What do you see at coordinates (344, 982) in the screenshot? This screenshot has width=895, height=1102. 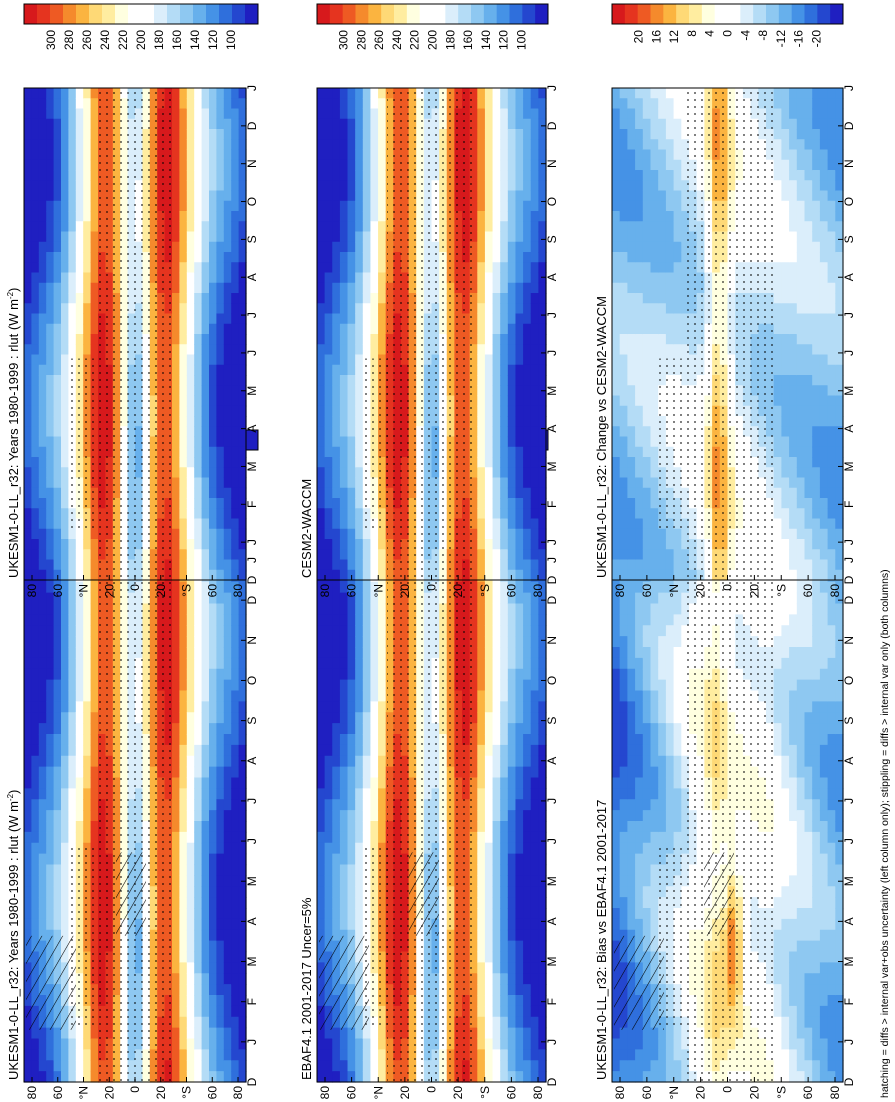 I see `hatching` at bounding box center [344, 982].